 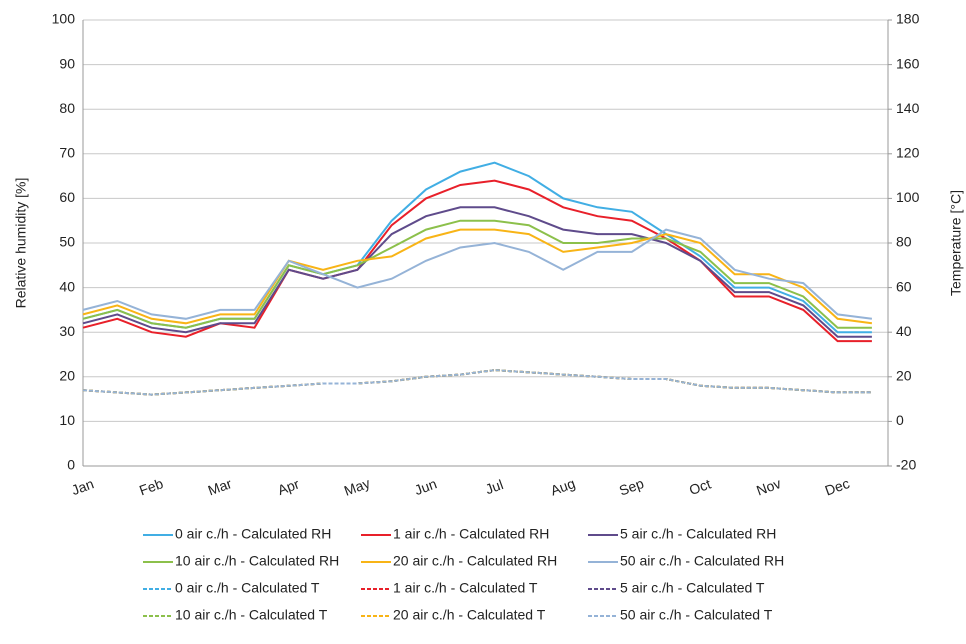 I want to click on legend-label: 5 air c./h - Calculated T, so click(x=692, y=588).